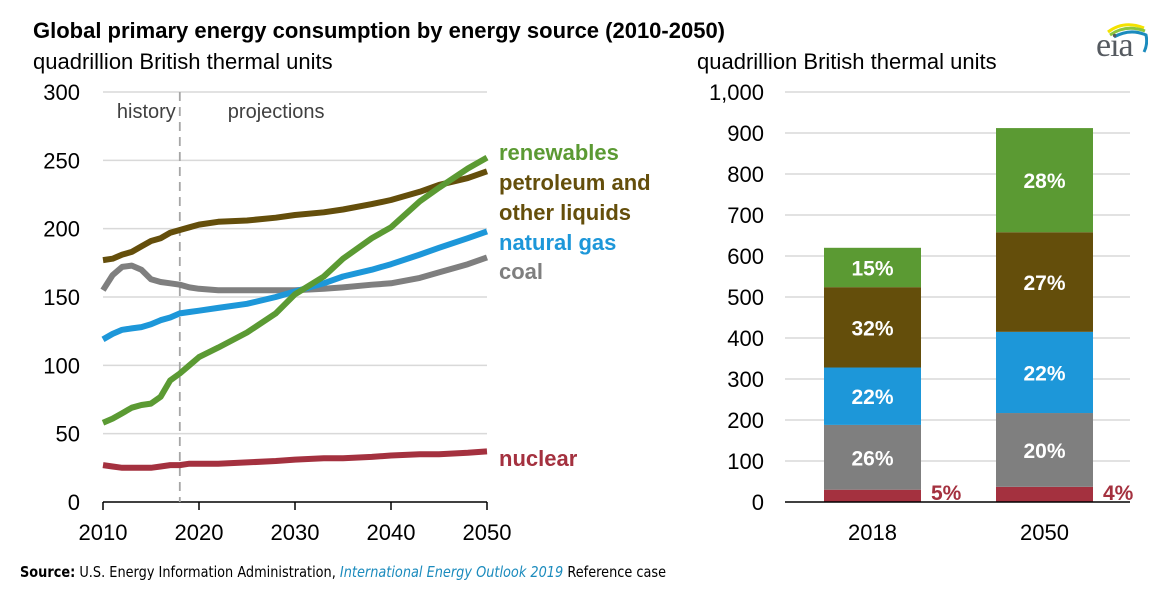  What do you see at coordinates (575, 182) in the screenshot?
I see `legend-label-petroleum-line1: petroleum and` at bounding box center [575, 182].